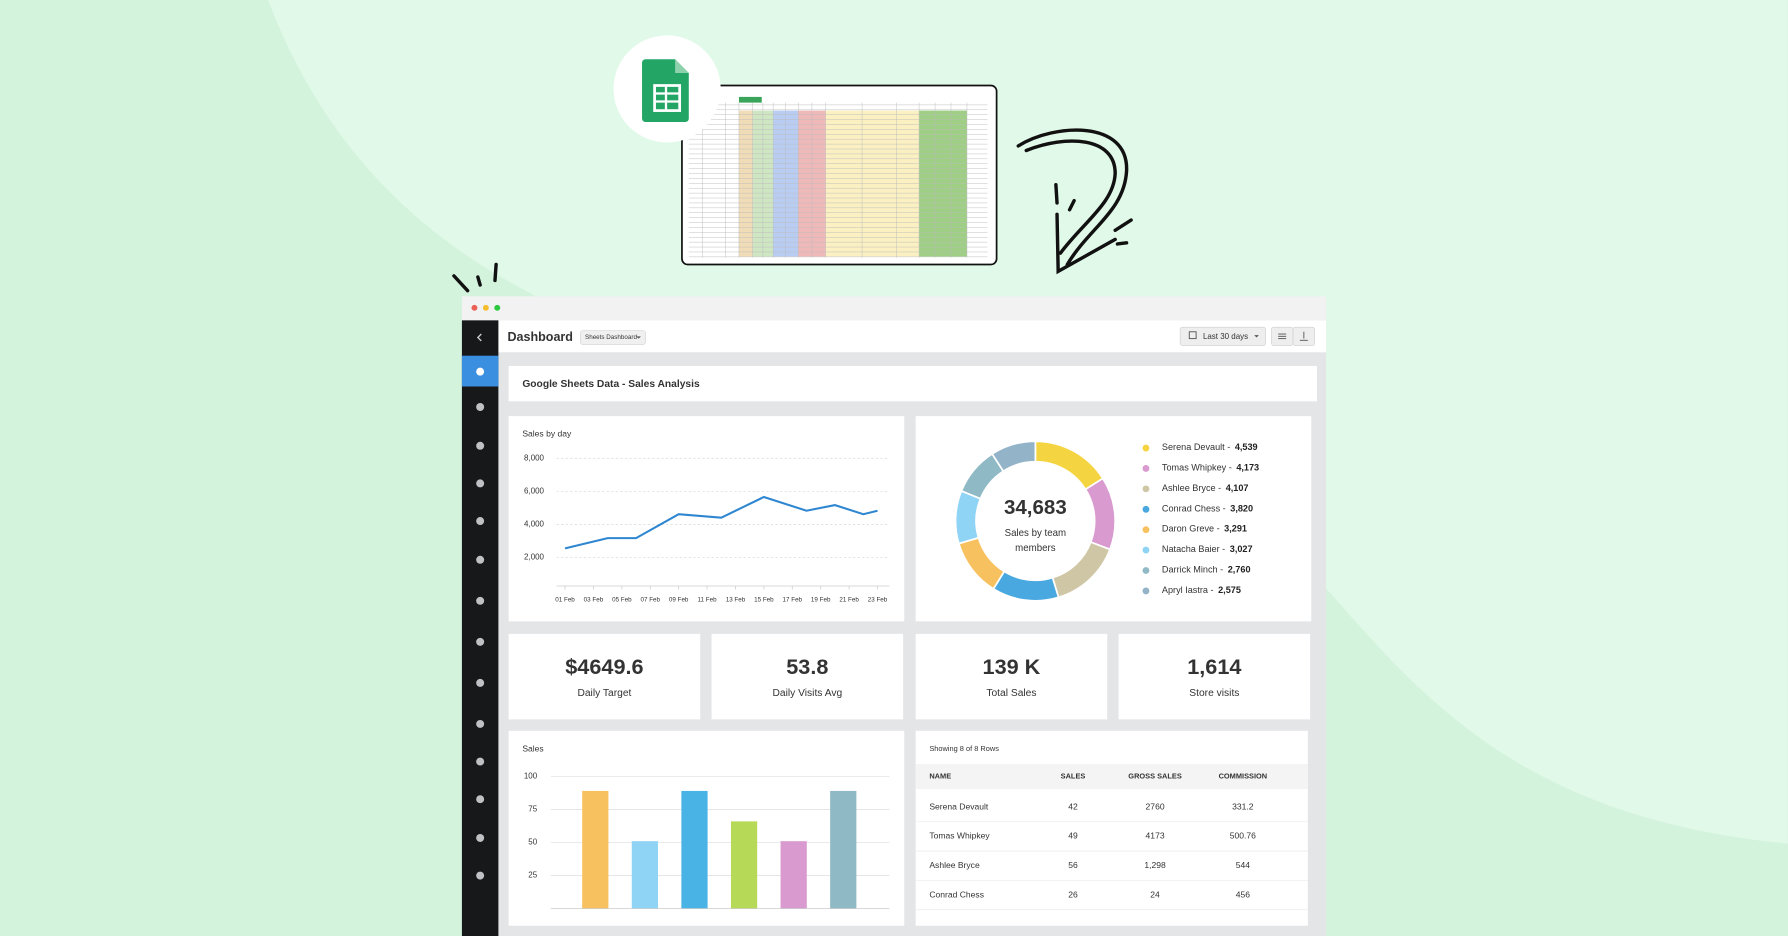 Image resolution: width=1788 pixels, height=936 pixels. Describe the element at coordinates (1073, 775) in the screenshot. I see `column-header: SALES` at that location.